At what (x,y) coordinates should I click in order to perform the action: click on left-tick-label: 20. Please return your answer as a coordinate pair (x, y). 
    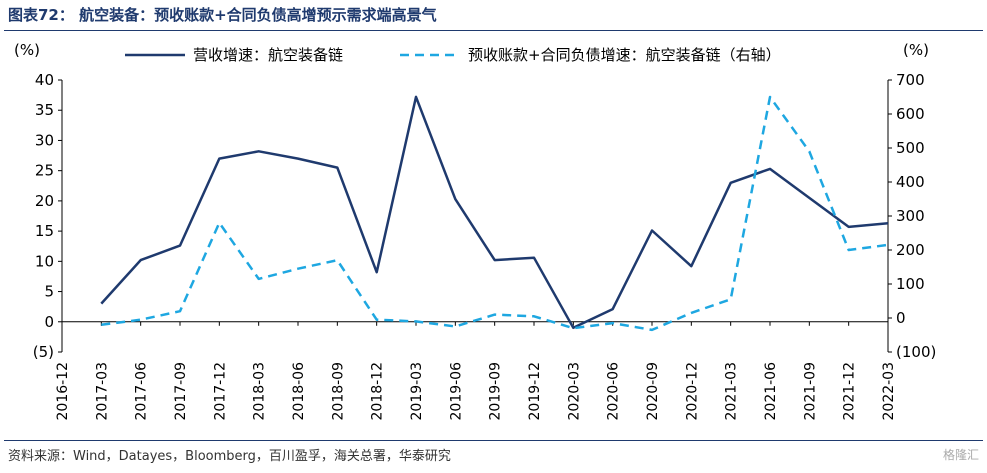
    Looking at the image, I should click on (44, 201).